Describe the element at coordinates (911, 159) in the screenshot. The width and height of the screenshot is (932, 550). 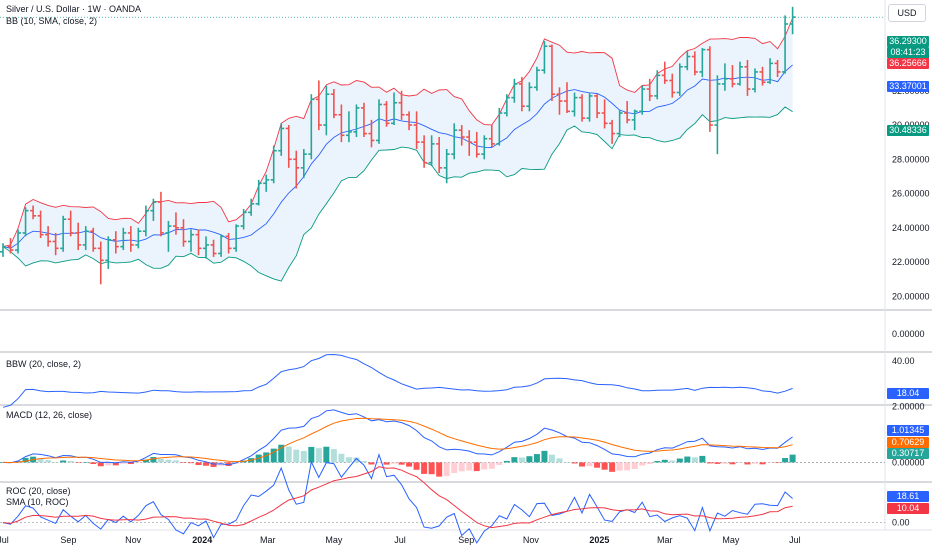
I see `price-tick-label: 28.00000` at that location.